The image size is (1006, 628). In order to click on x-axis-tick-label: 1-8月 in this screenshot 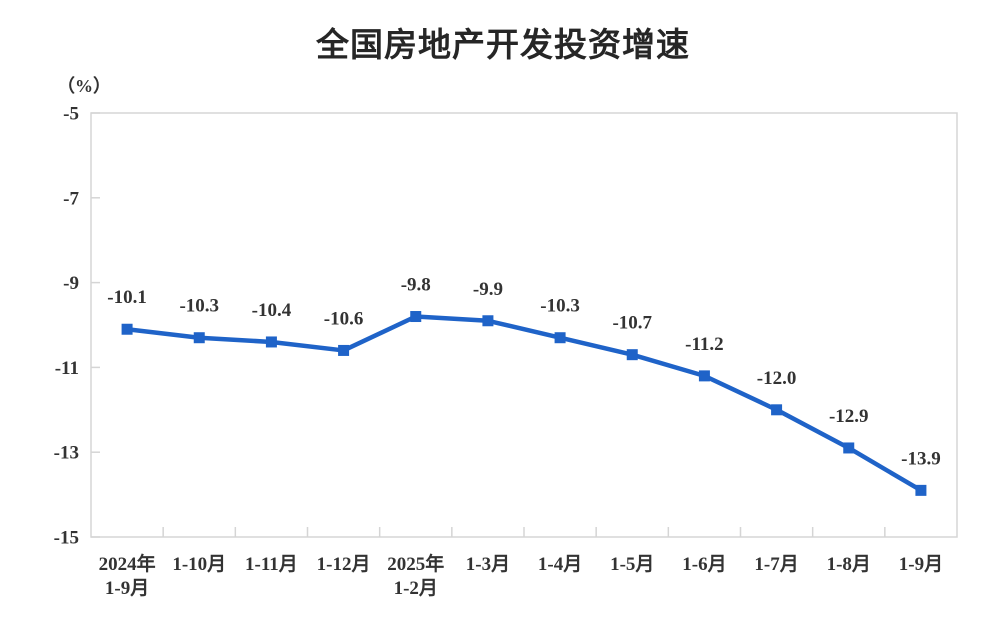, I will do `click(849, 564)`.